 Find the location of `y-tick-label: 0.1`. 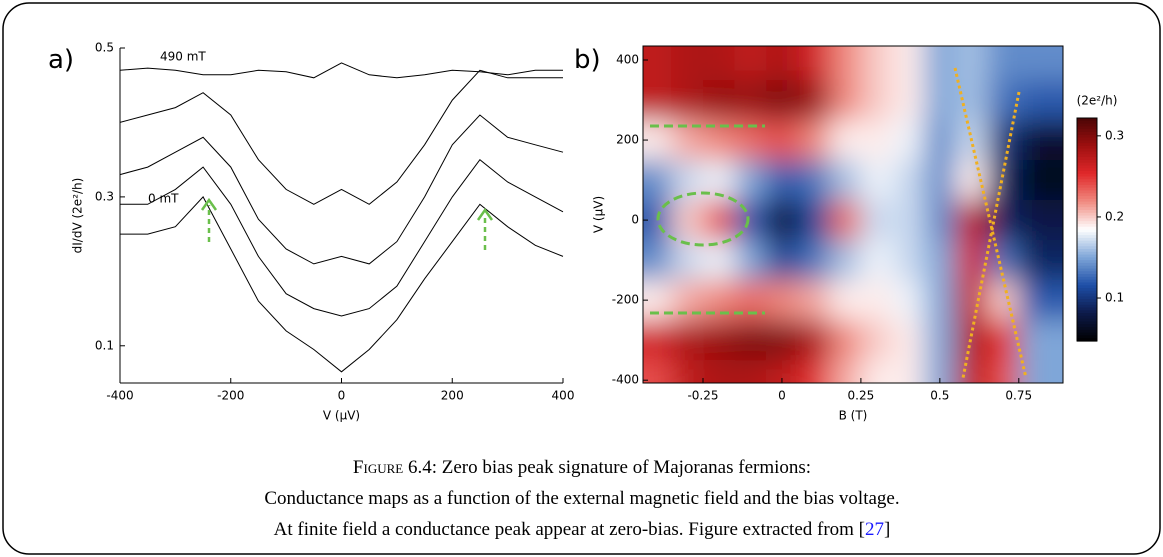

y-tick-label: 0.1 is located at coordinates (104, 345).